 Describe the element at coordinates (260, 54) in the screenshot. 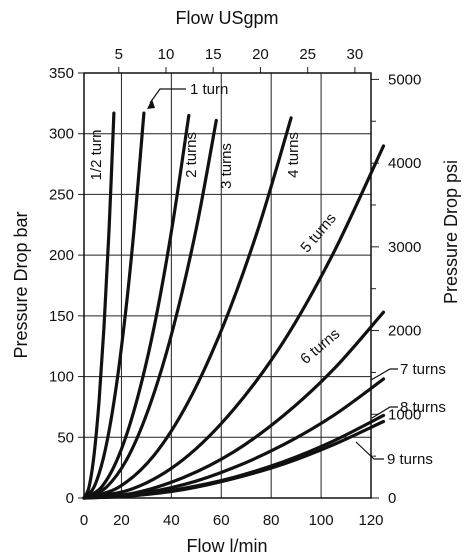

I see `x2-tick-label: 20` at that location.